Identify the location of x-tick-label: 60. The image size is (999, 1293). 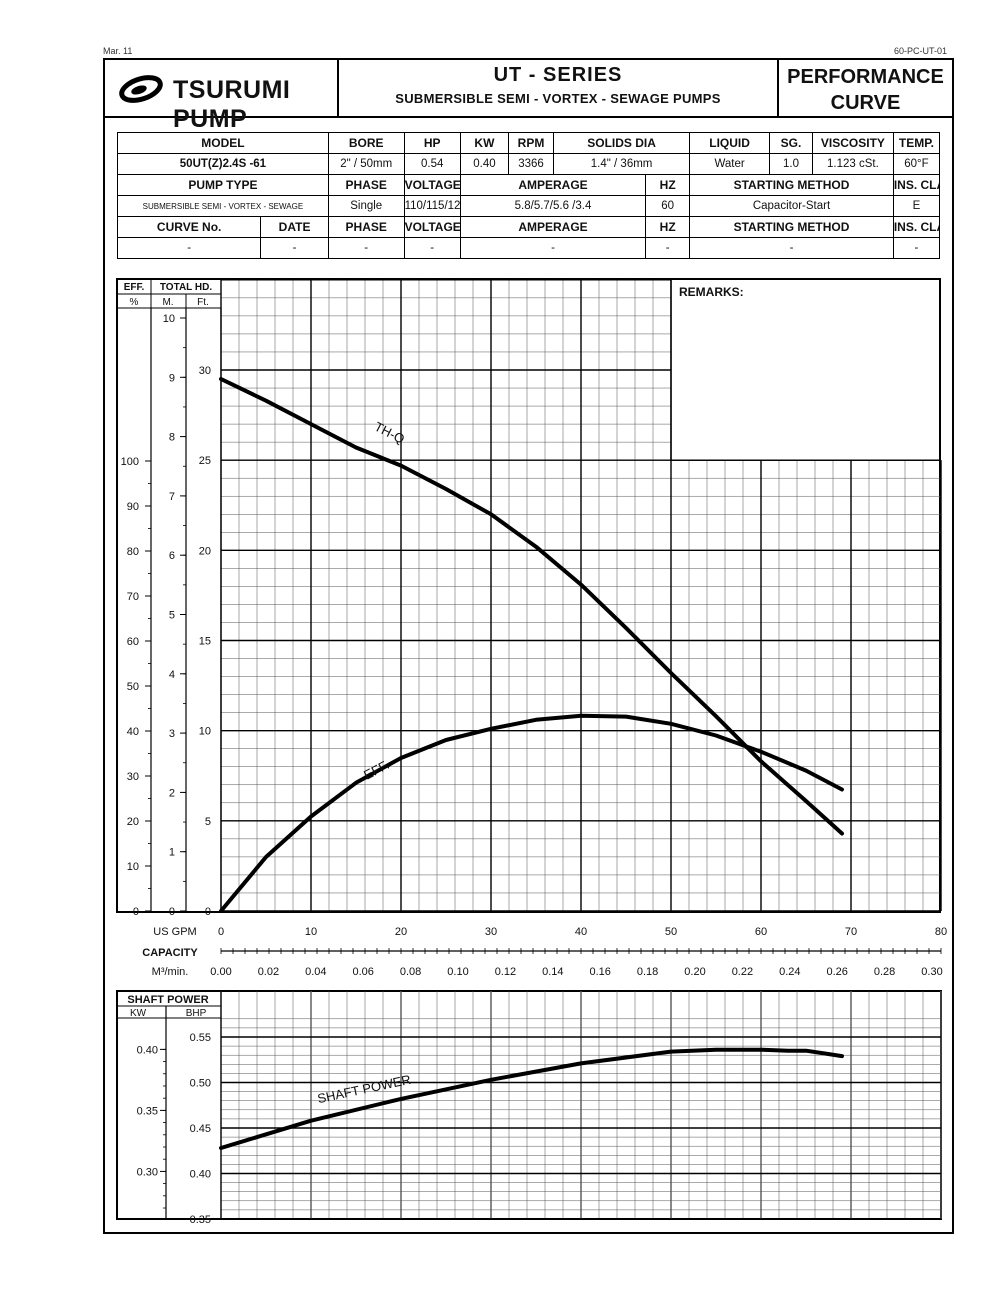
(761, 932).